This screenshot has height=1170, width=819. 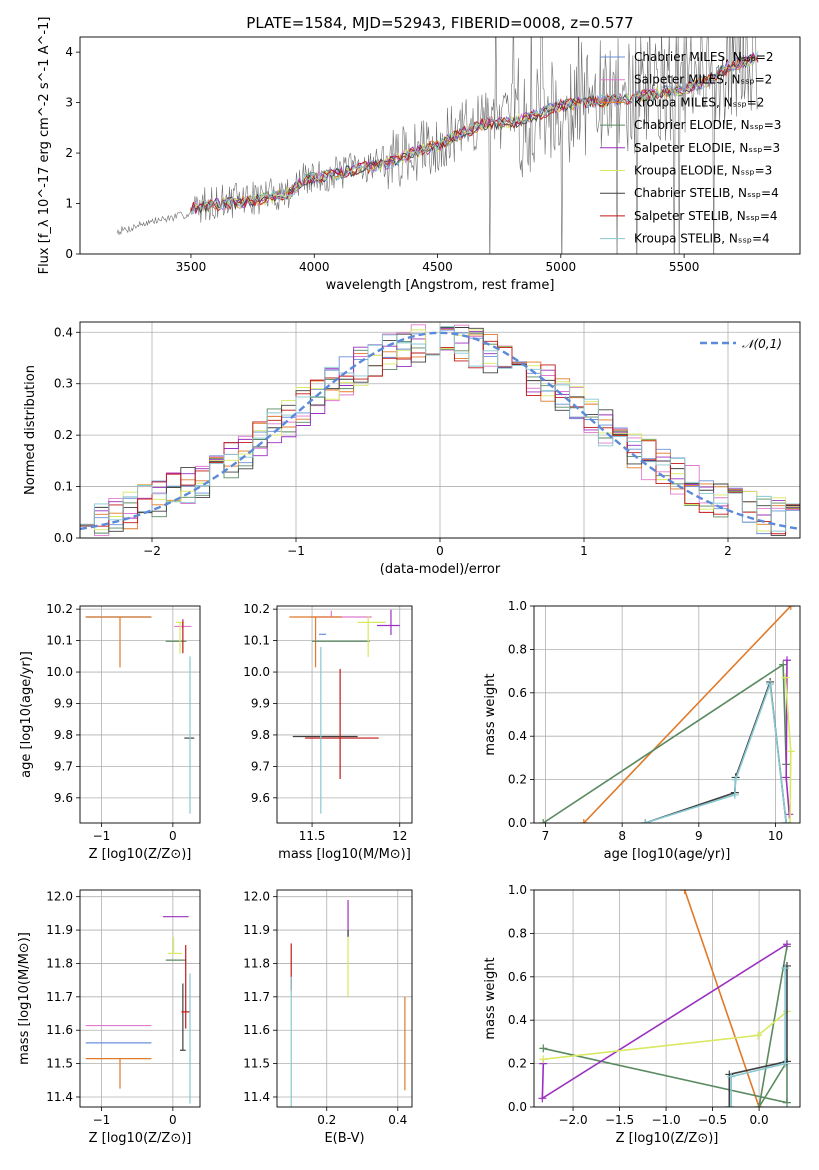 What do you see at coordinates (517, 1107) in the screenshot?
I see `y-tick-label: 0.0` at bounding box center [517, 1107].